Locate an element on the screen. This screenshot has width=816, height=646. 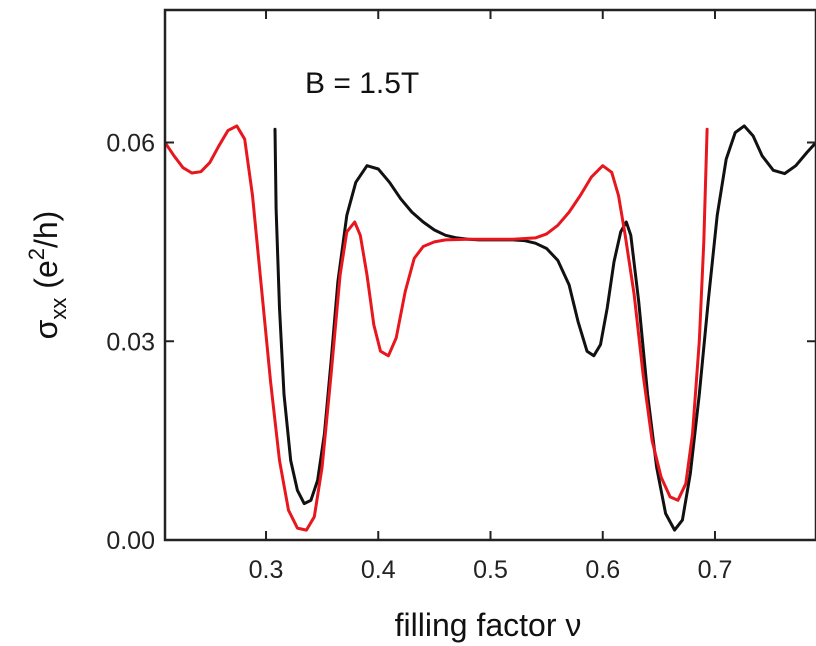
y-axis-title-main: σ is located at coordinates (46, 329).